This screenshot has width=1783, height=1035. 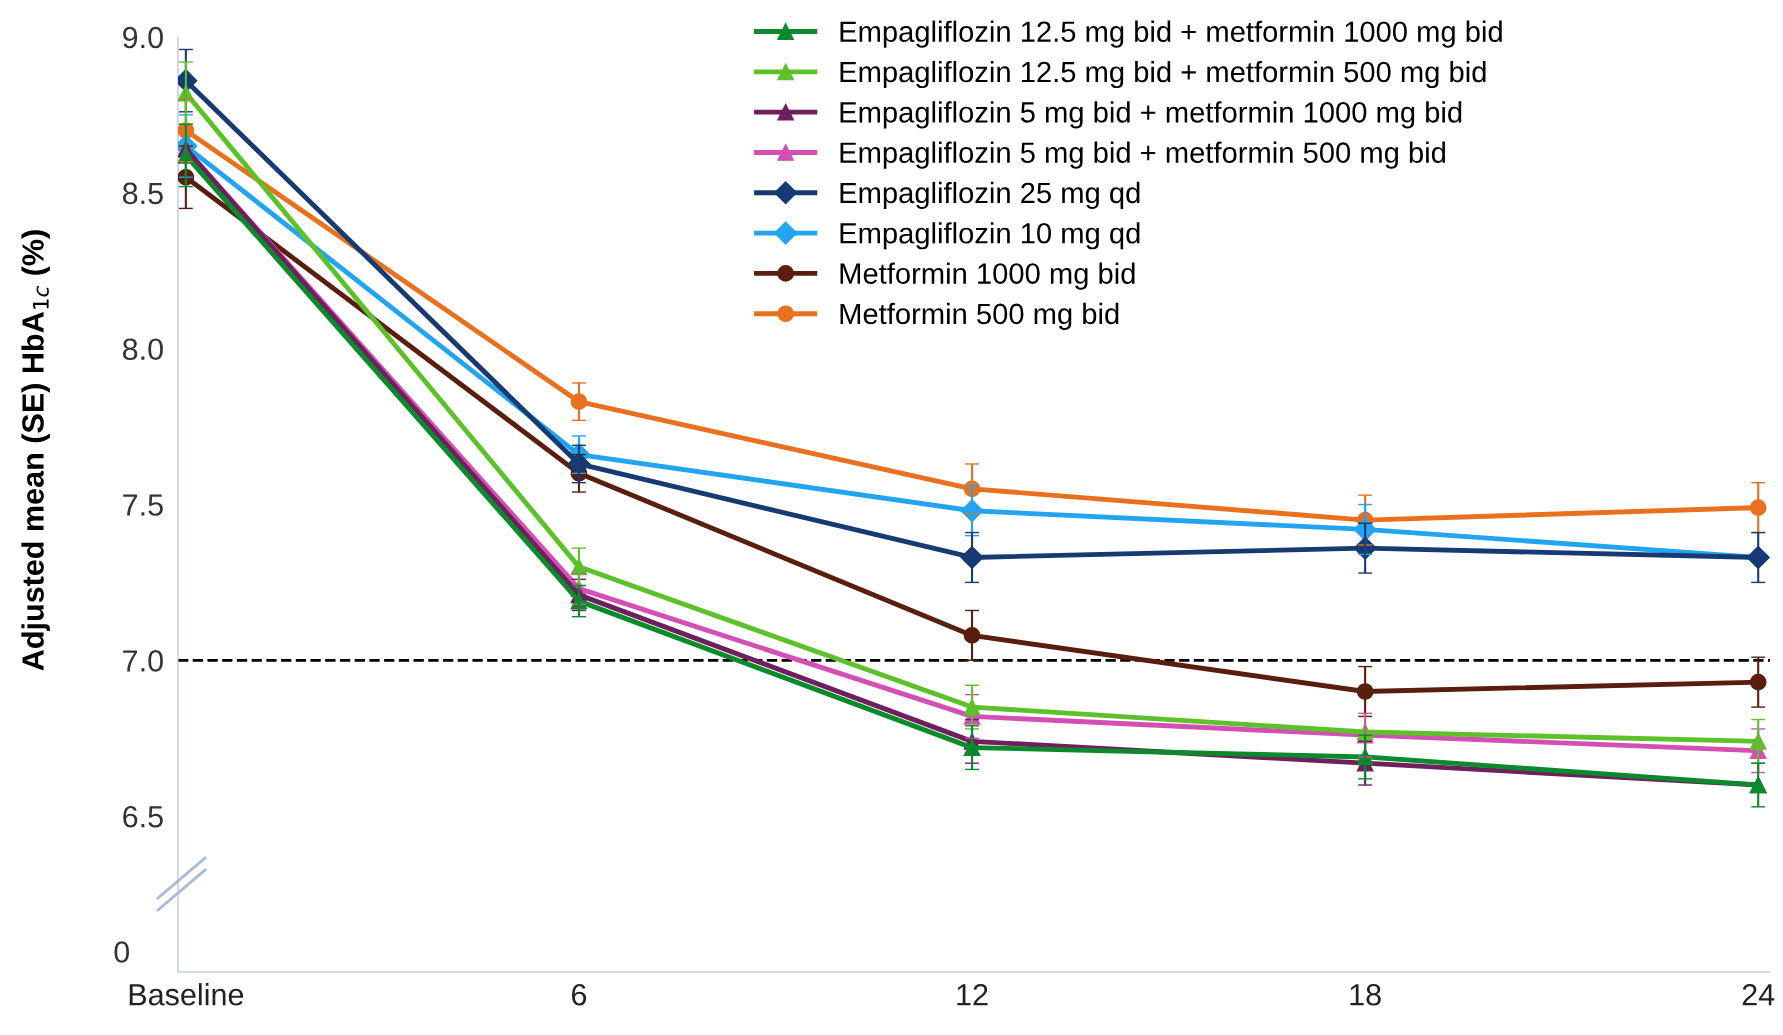 What do you see at coordinates (990, 236) in the screenshot?
I see `legend-label: Empagliflozin 10 mg qd` at bounding box center [990, 236].